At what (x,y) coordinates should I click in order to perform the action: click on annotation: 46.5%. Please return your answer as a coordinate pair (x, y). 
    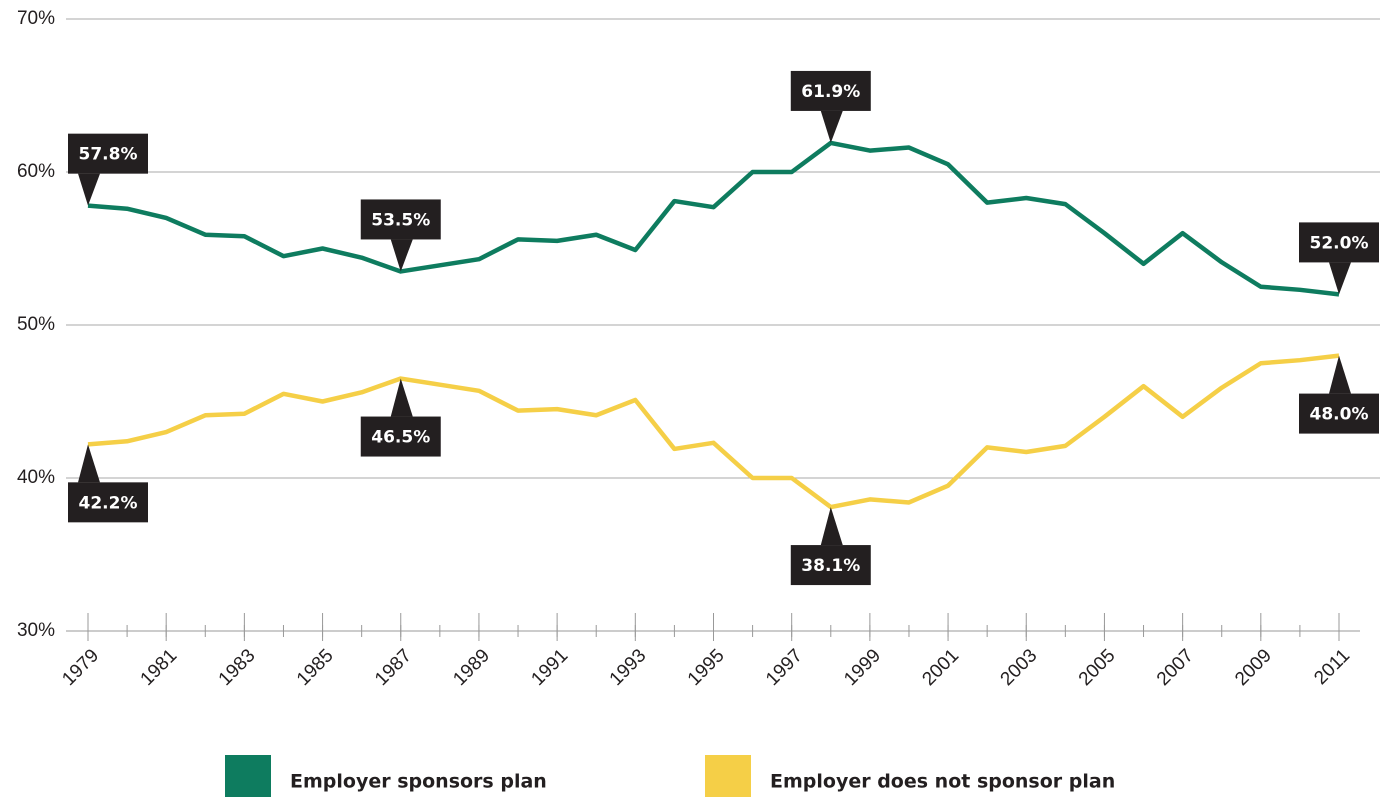
    Looking at the image, I should click on (400, 417).